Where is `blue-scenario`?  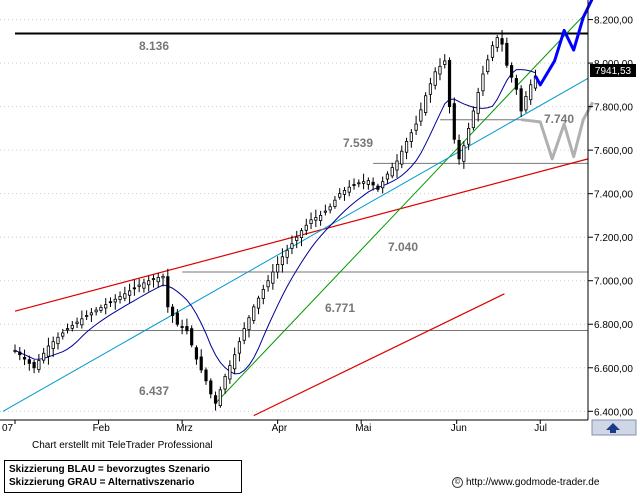 blue-scenario is located at coordinates (564, 43).